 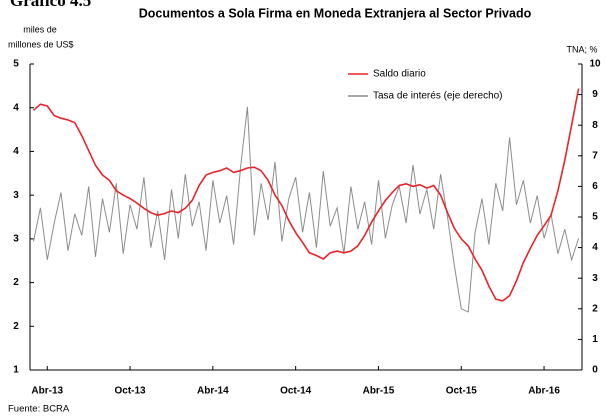 What do you see at coordinates (130, 391) in the screenshot?
I see `x-tick-label: Oct-13` at bounding box center [130, 391].